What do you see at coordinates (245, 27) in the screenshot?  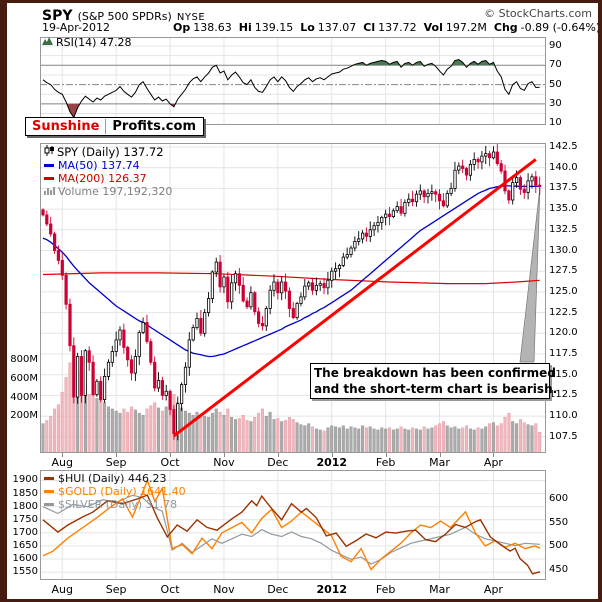 I see `quote-field-label: Hi` at bounding box center [245, 27].